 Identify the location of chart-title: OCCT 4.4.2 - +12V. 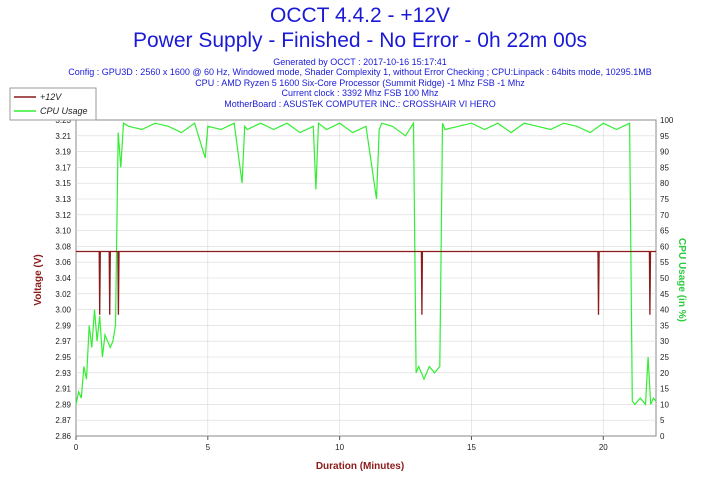
(360, 15).